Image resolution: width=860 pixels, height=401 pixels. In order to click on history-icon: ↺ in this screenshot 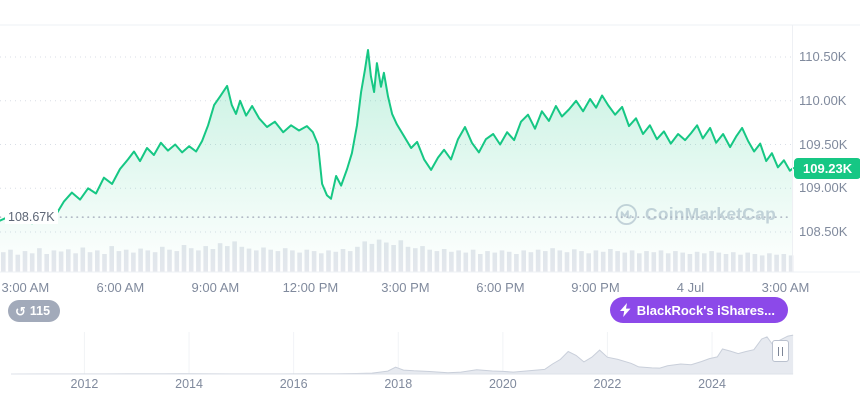, I will do `click(20, 311)`.